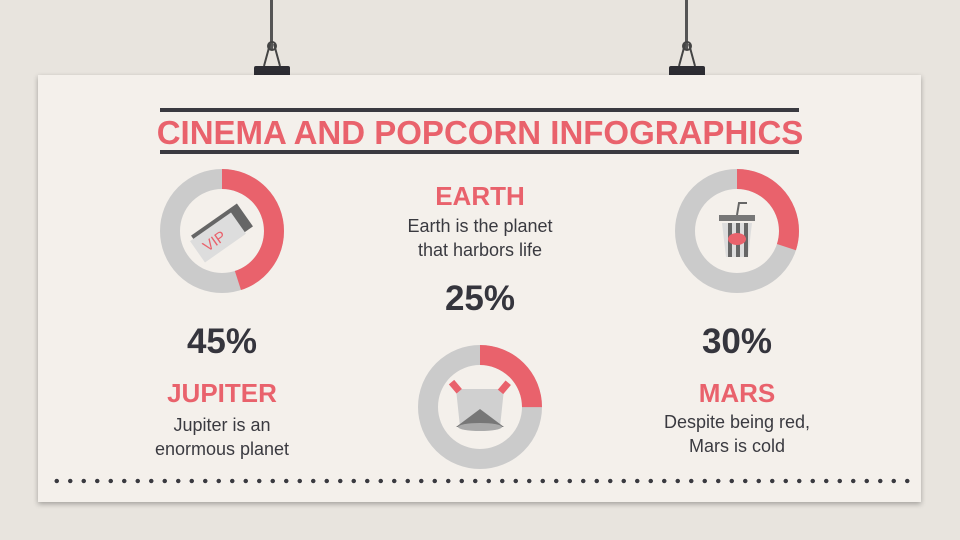  I want to click on donut-jupiter: VIP, so click(222, 231).